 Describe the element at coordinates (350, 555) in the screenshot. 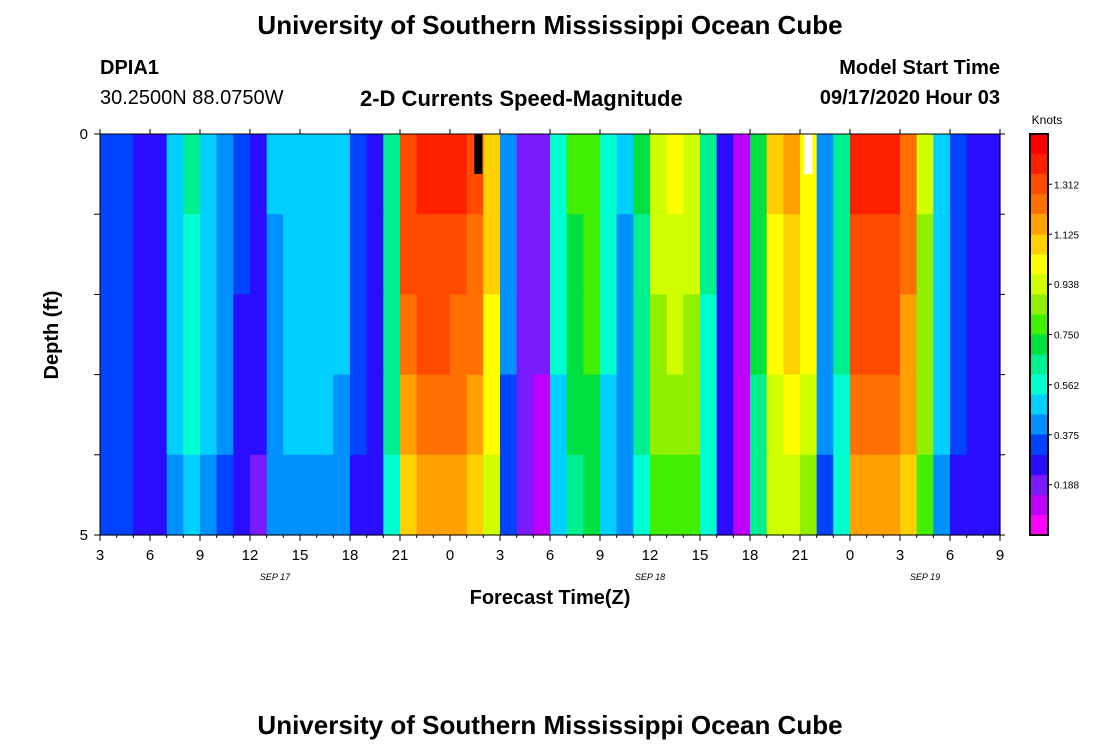

I see `x-tick-label: 18` at that location.